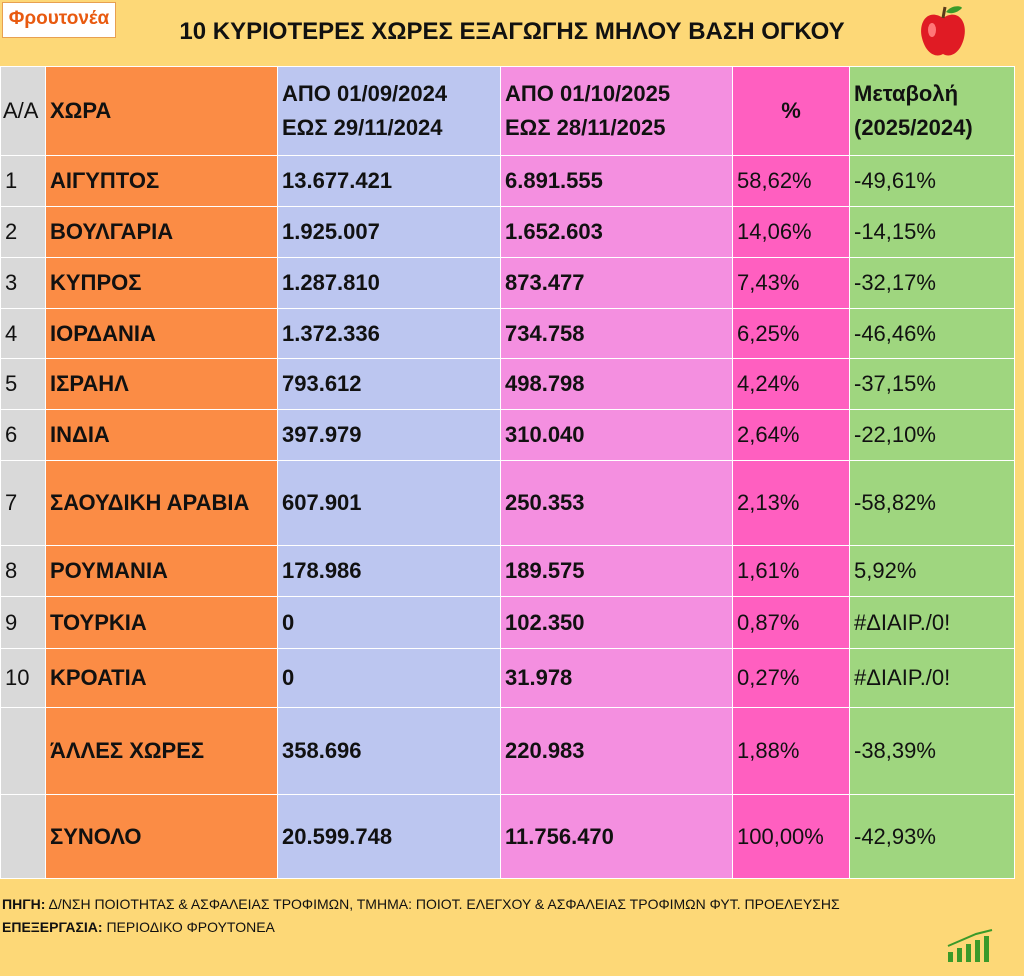  Describe the element at coordinates (389, 836) in the screenshot. I see `value-2024: 20.599.748` at that location.